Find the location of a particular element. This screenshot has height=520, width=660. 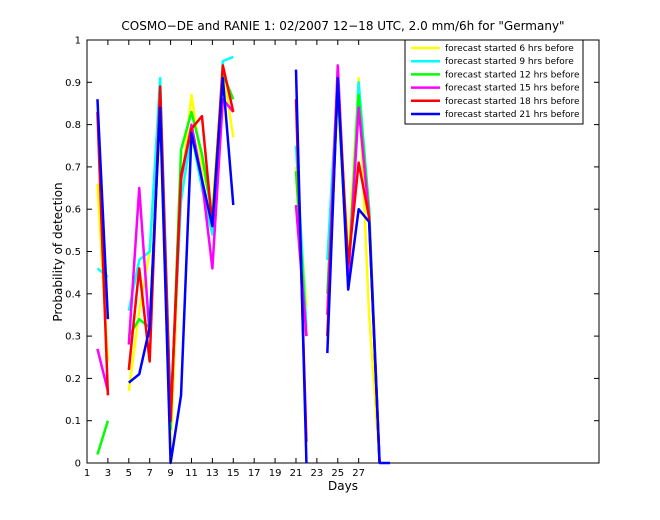

legend-label: forecast started 21 hrs before is located at coordinates (512, 115).